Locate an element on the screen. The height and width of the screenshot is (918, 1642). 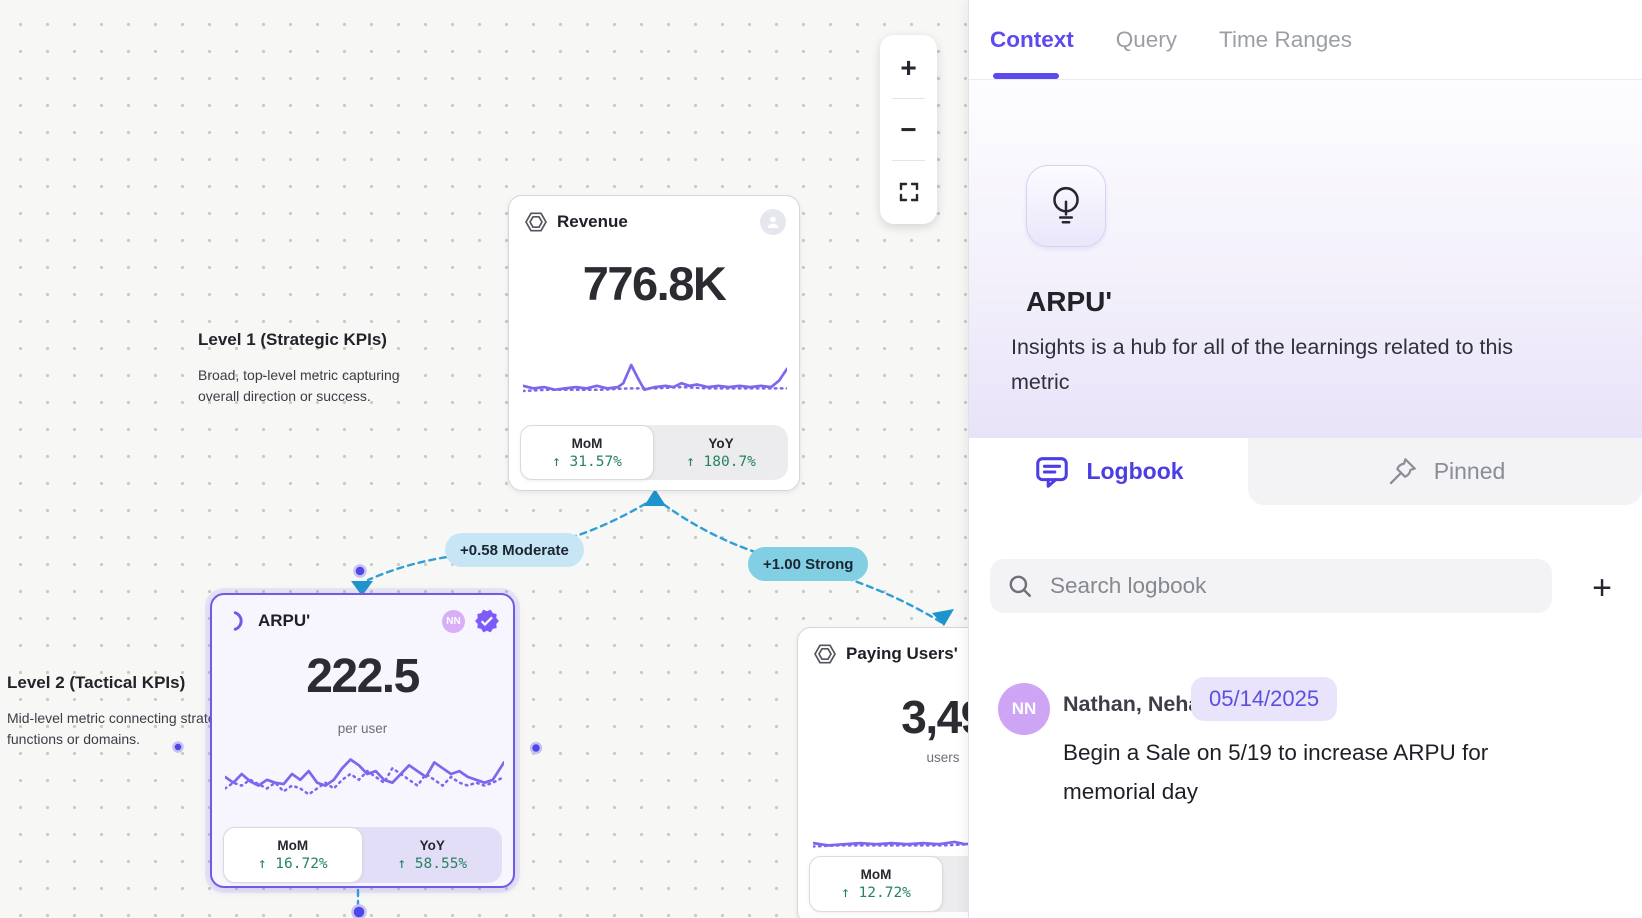
zoom-controls: + − is located at coordinates (908, 129).